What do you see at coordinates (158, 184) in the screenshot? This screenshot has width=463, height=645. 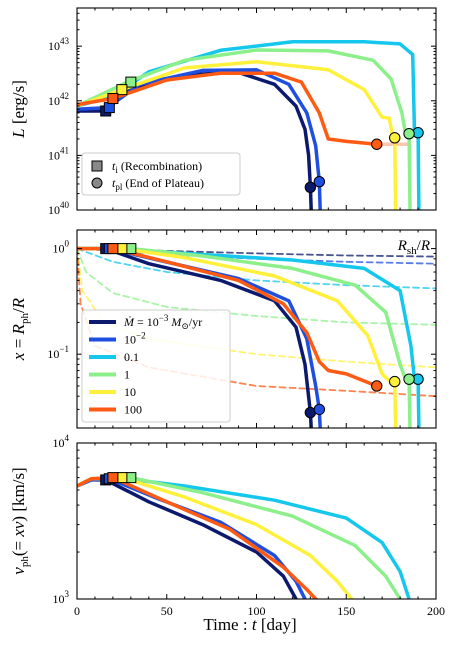 I see `legend-entry-label: tpl (End of Plateau)` at bounding box center [158, 184].